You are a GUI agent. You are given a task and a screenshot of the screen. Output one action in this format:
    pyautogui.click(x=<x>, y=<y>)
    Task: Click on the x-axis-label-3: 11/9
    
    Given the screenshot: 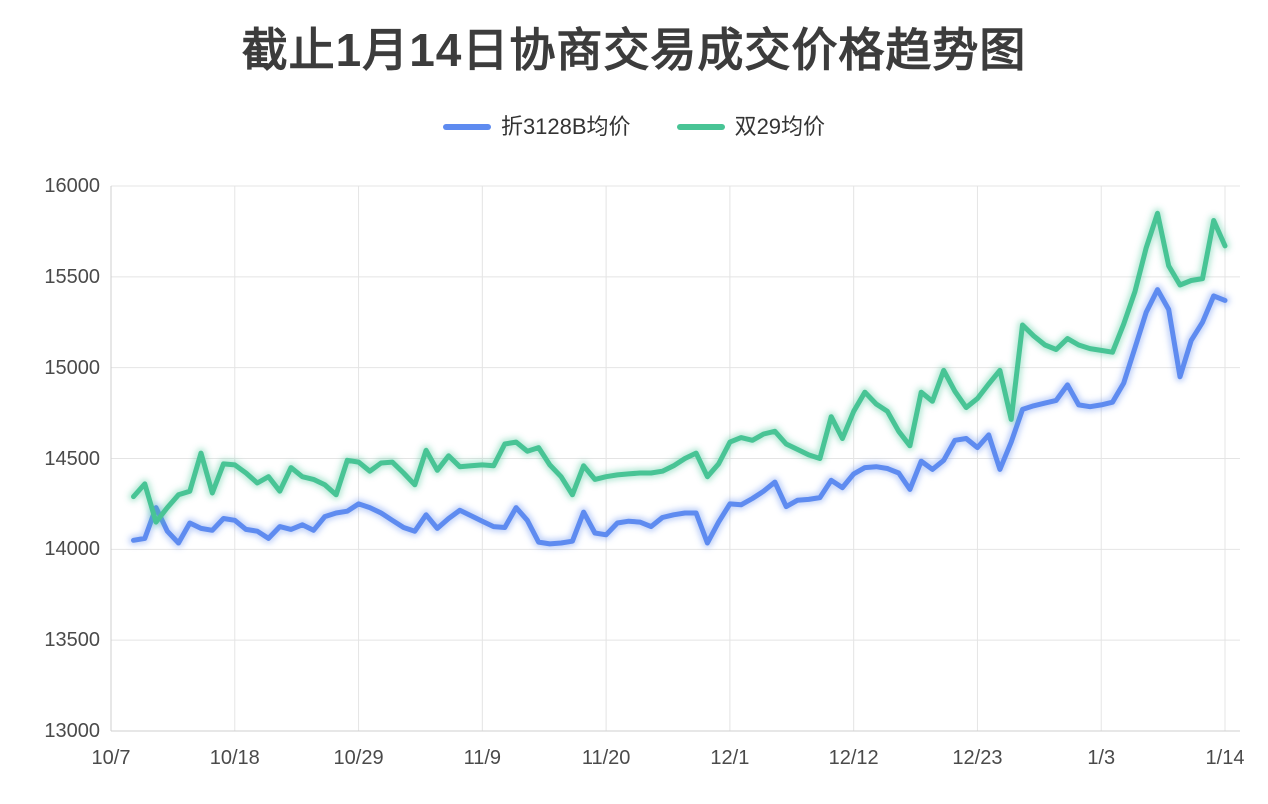 What is the action you would take?
    pyautogui.click(x=482, y=758)
    